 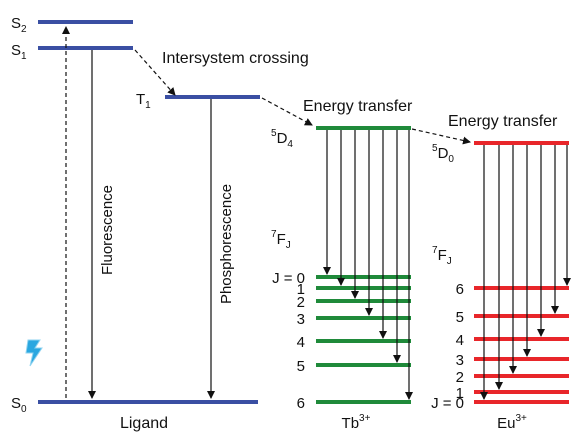 What do you see at coordinates (460, 360) in the screenshot?
I see `eu-level-label-3: 3` at bounding box center [460, 360].